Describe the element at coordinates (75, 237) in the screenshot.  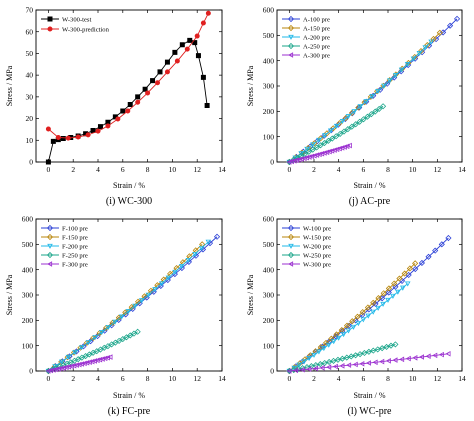
I see `legend-label: F-150 pre` at that location.